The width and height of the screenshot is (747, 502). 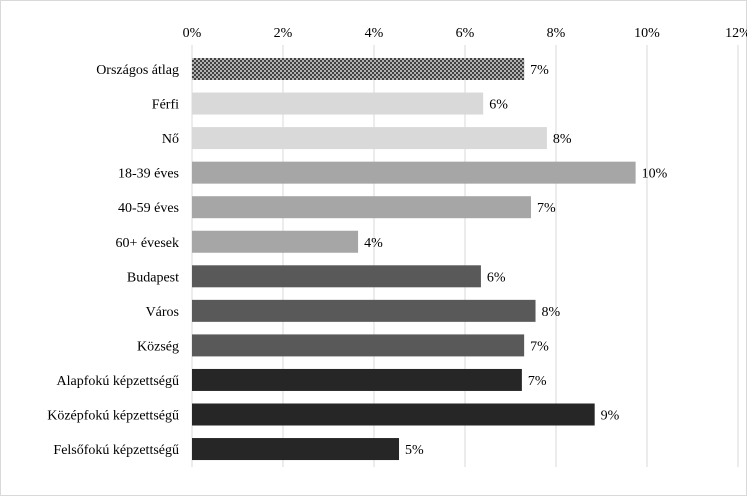 What do you see at coordinates (655, 174) in the screenshot?
I see `data-label: 10%` at bounding box center [655, 174].